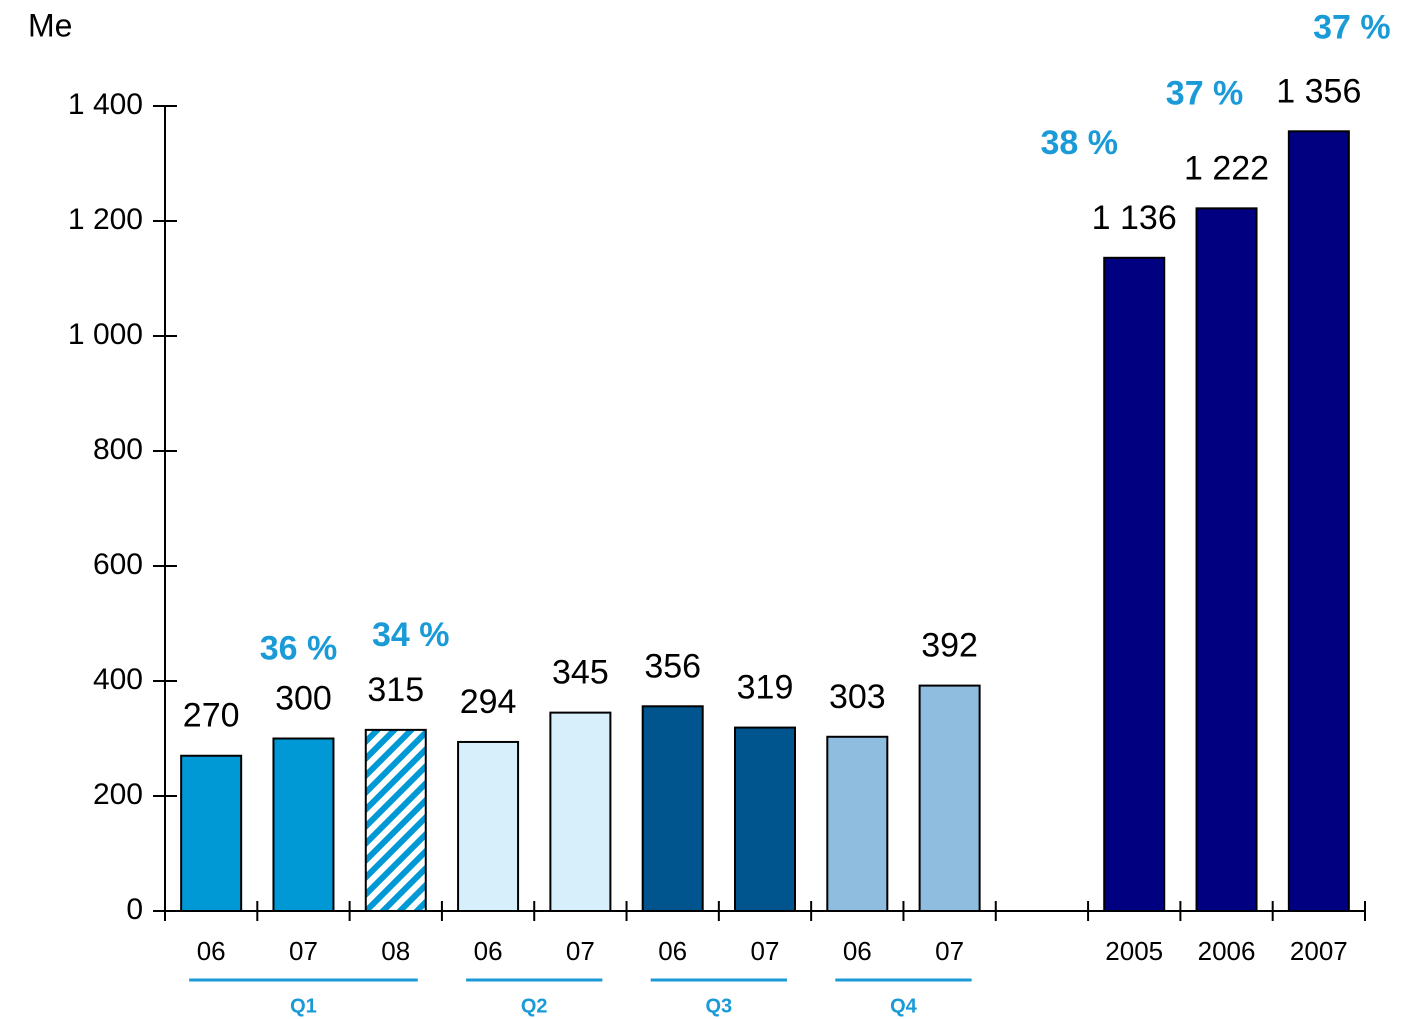 The height and width of the screenshot is (1019, 1403). Describe the element at coordinates (949, 646) in the screenshot. I see `value-label: 392` at that location.